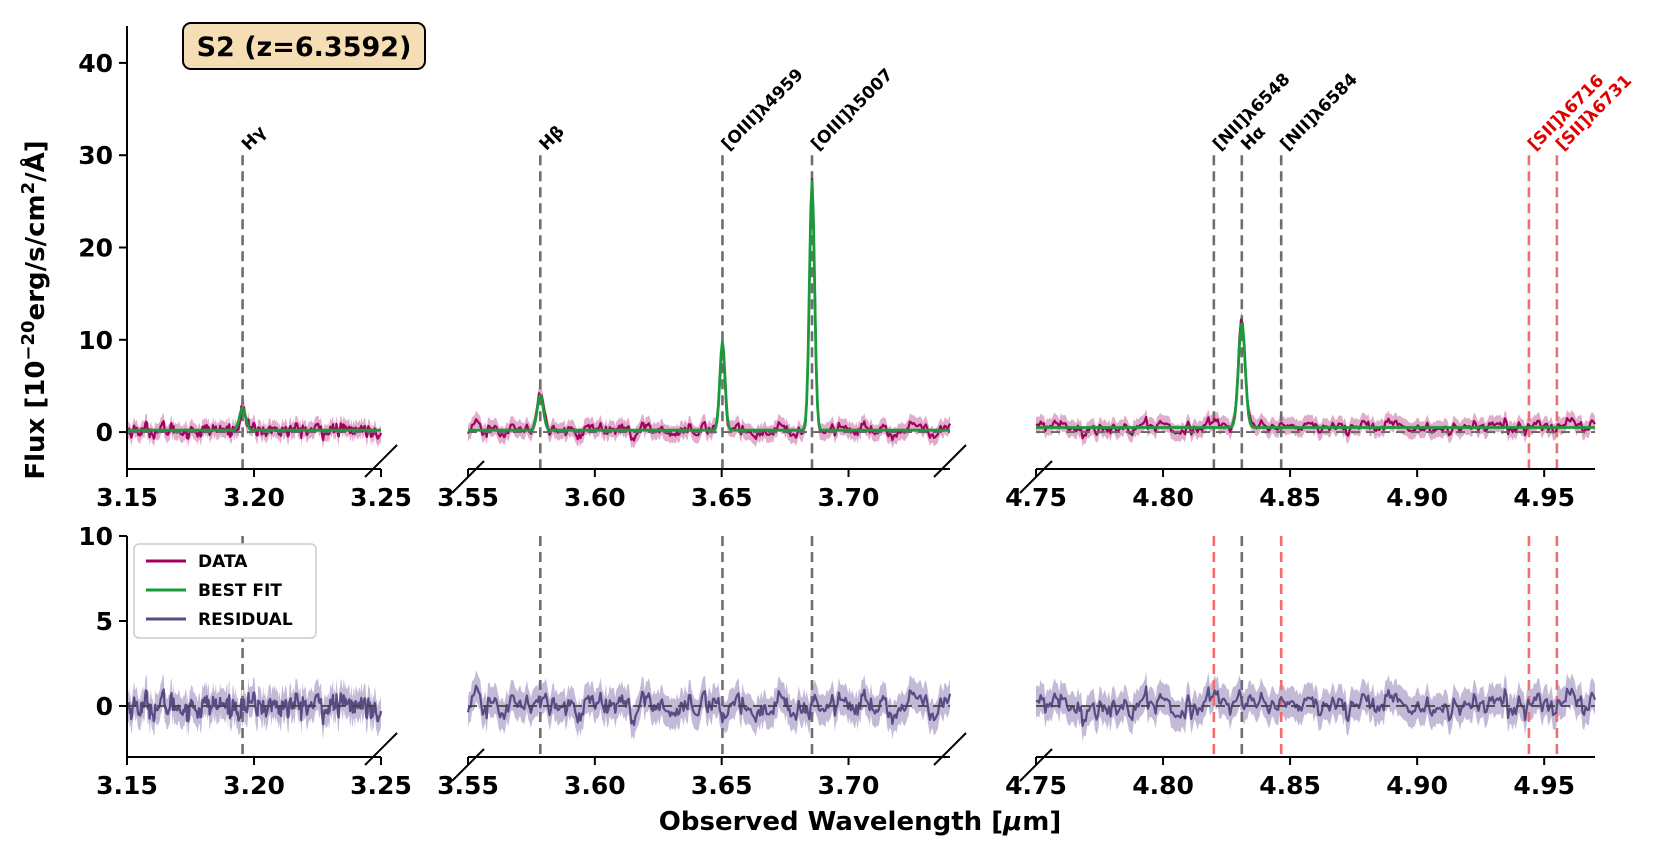 The image size is (1661, 849). What do you see at coordinates (381, 497) in the screenshot?
I see `x-tick-label-top-seg1-2: 3.25` at bounding box center [381, 497].